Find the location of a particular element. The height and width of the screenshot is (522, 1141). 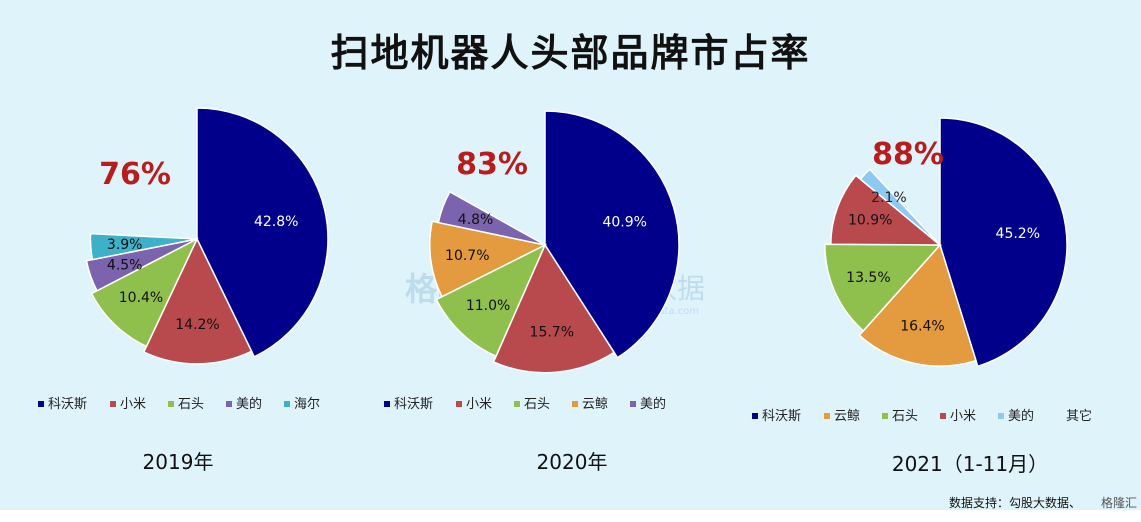

legend-label: 海尔 is located at coordinates (307, 404).